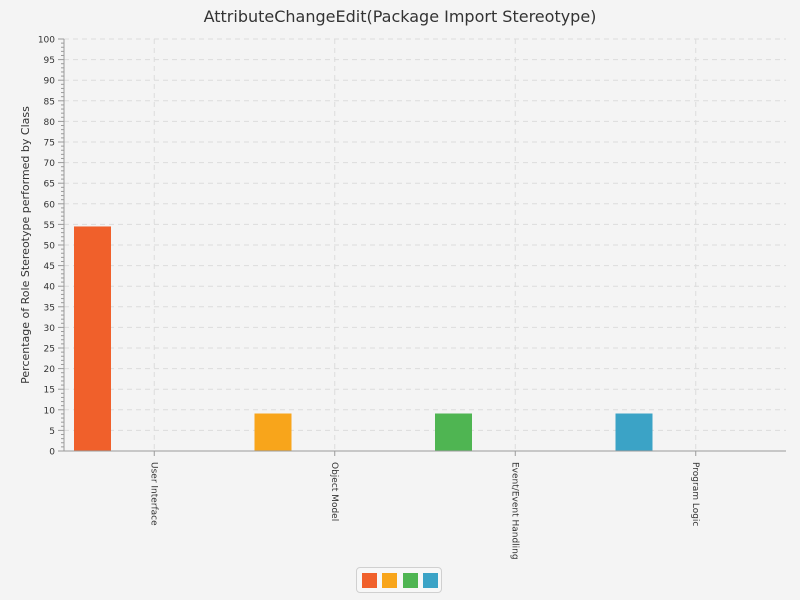  What do you see at coordinates (50, 205) in the screenshot?
I see `y-tick-label: 60` at bounding box center [50, 205].